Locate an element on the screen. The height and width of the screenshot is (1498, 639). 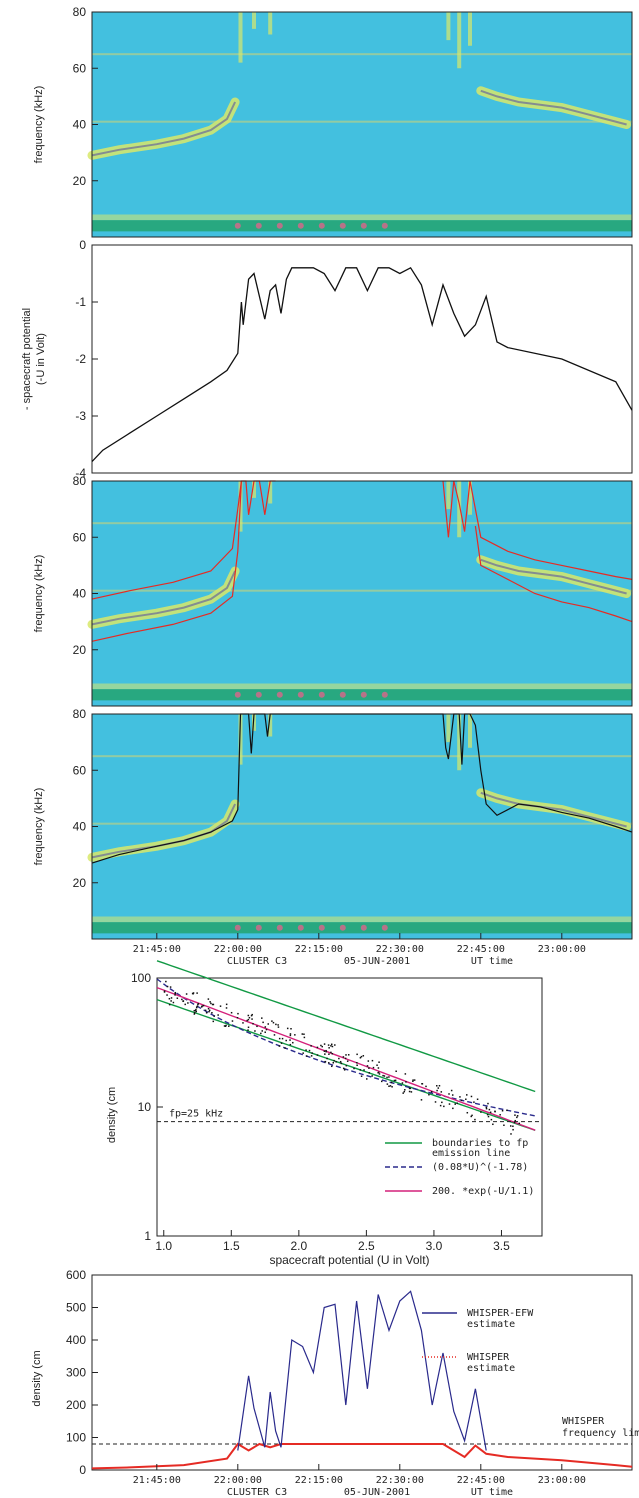
spectrogram-panel1: 20 40 60 80 frequency (kHz) is located at coordinates (333, 121).